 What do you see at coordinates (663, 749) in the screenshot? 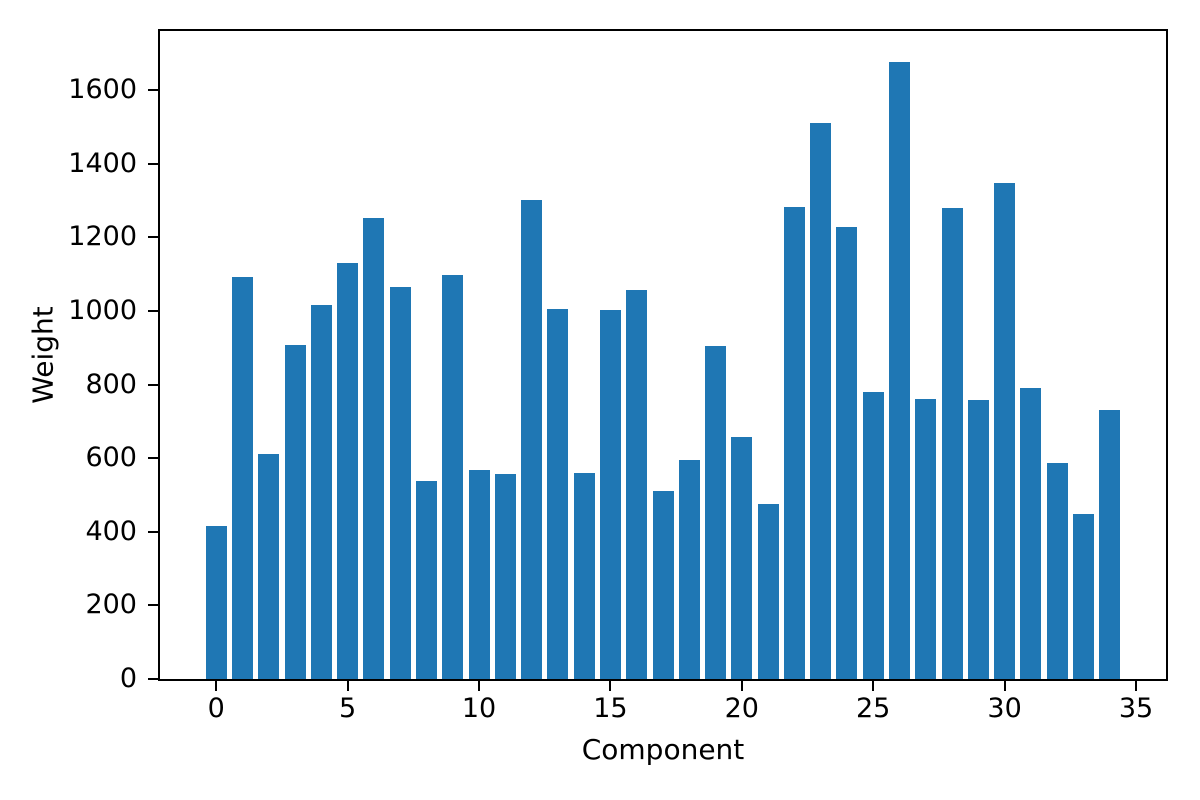
I see `x-axis-label: Component` at bounding box center [663, 749].